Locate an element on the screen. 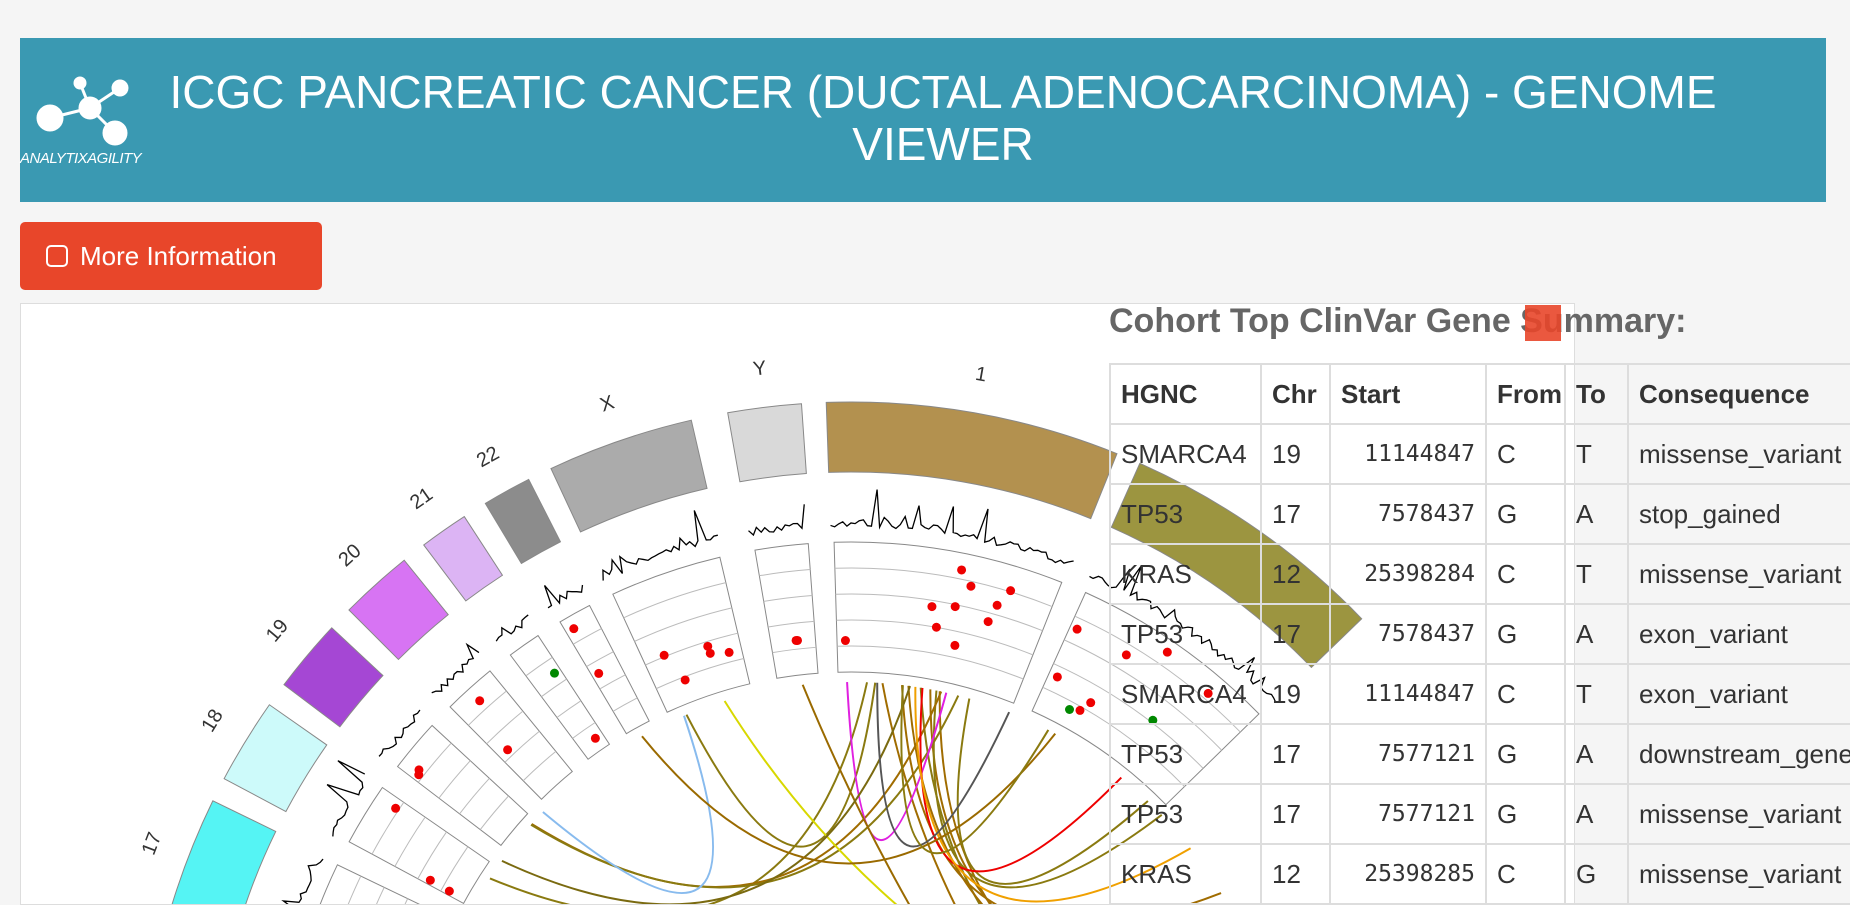 This screenshot has width=1850, height=905. chromosome-label: 17 is located at coordinates (152, 843).